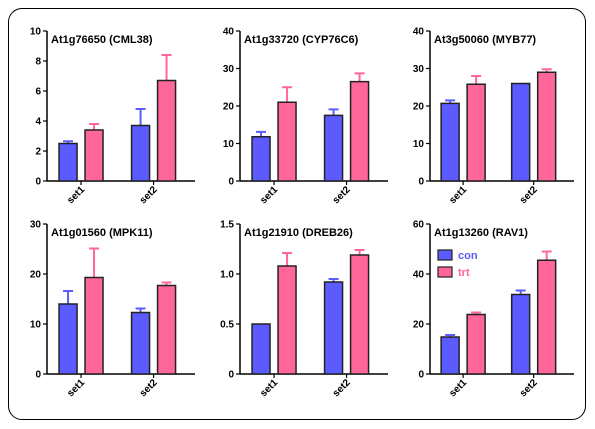 Image resolution: width=595 pixels, height=429 pixels. What do you see at coordinates (445, 272) in the screenshot?
I see `legend-swatch-trt` at bounding box center [445, 272].